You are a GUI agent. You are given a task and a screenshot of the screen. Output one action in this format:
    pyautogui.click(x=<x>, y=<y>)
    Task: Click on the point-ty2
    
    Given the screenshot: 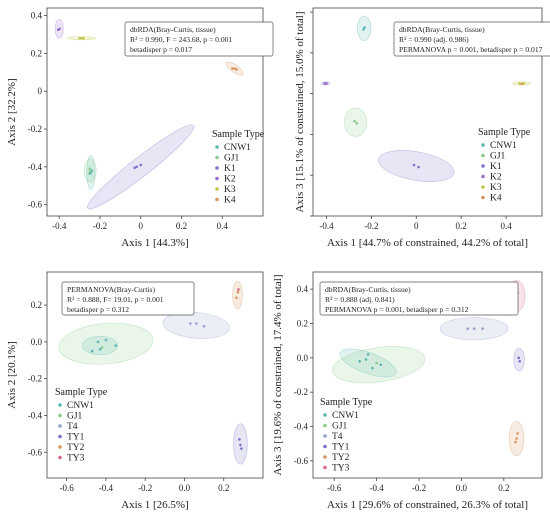 What is the action you would take?
    pyautogui.click(x=238, y=292)
    